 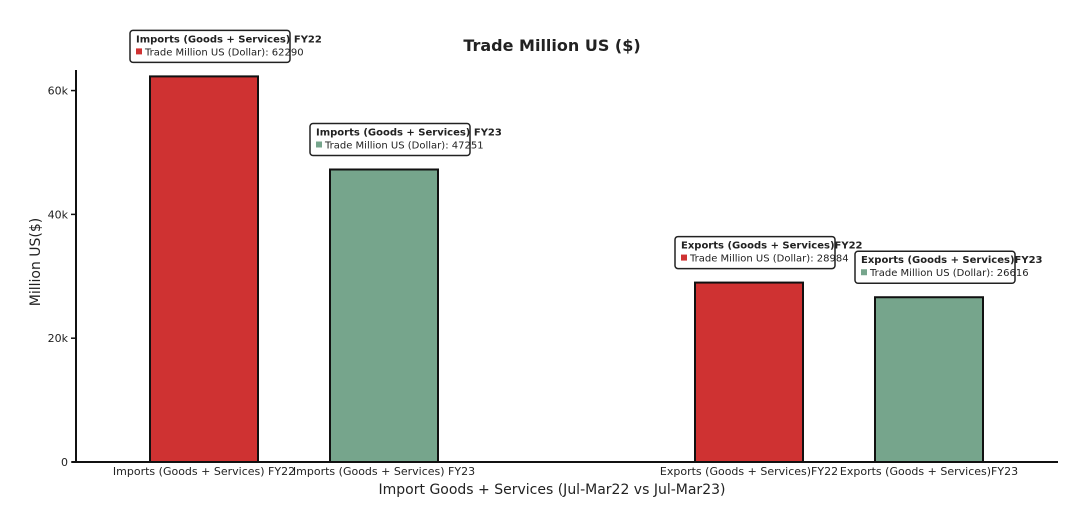 I want to click on tooltip-value: Trade Million US (Dollar): 47251, so click(x=404, y=145).